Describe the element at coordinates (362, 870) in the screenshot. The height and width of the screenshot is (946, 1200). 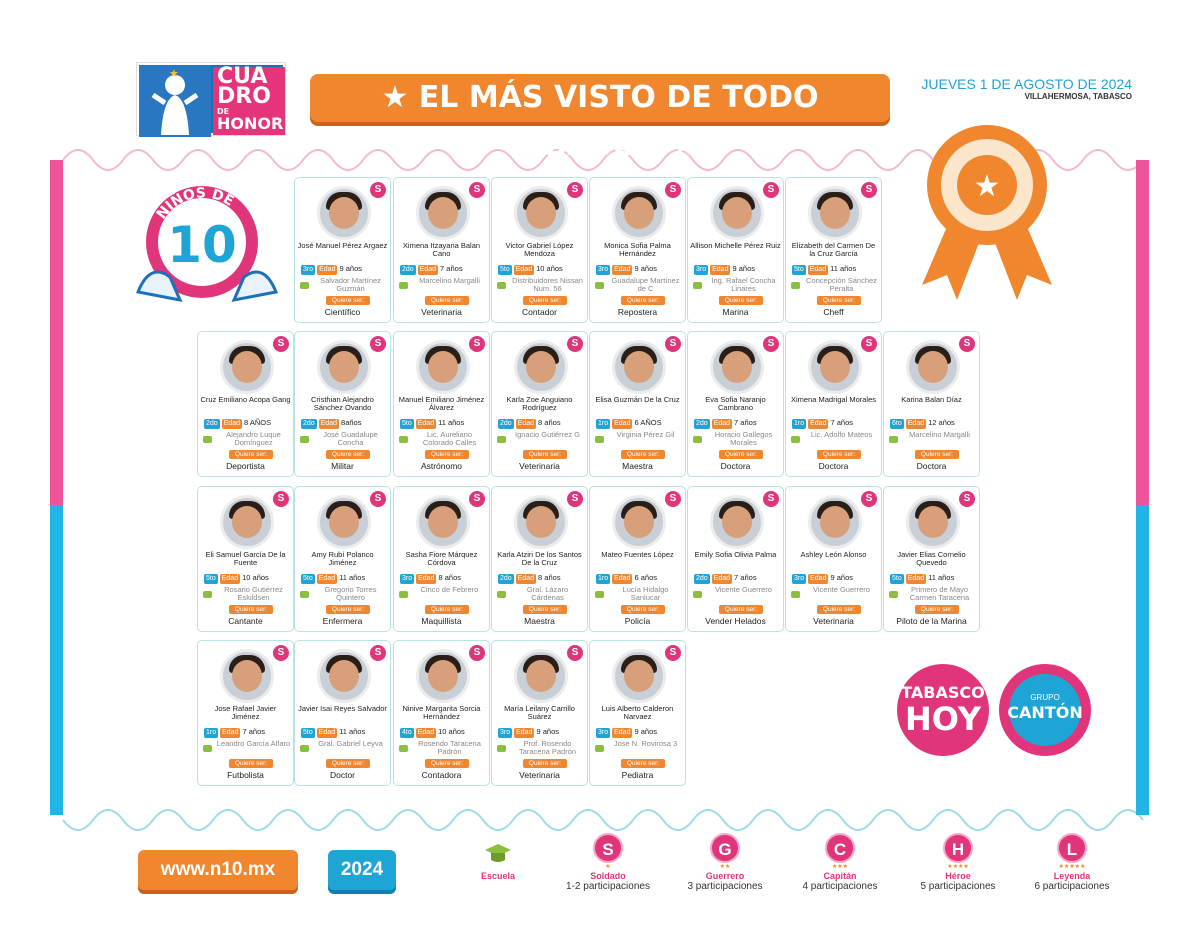
I see `year-badge: 2024` at that location.